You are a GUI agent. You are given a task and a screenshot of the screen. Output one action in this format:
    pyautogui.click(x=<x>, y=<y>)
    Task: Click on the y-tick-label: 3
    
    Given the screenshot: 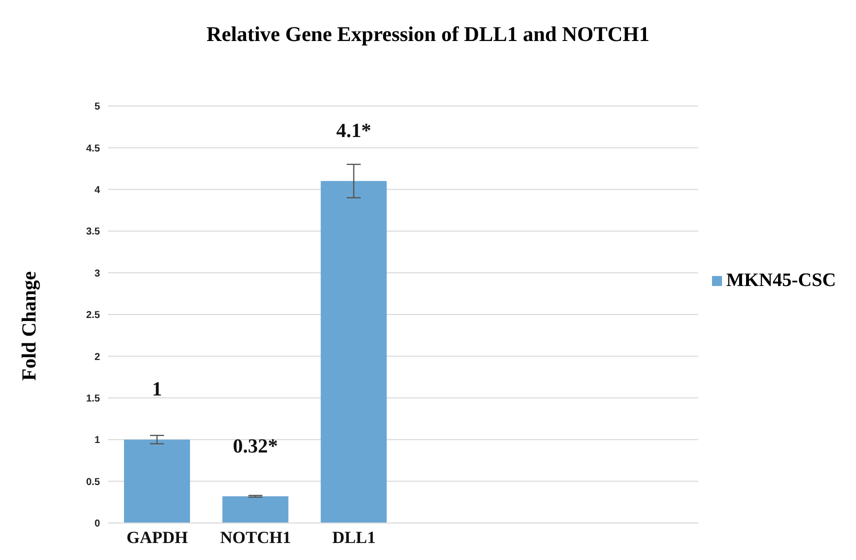 What is the action you would take?
    pyautogui.click(x=97, y=274)
    